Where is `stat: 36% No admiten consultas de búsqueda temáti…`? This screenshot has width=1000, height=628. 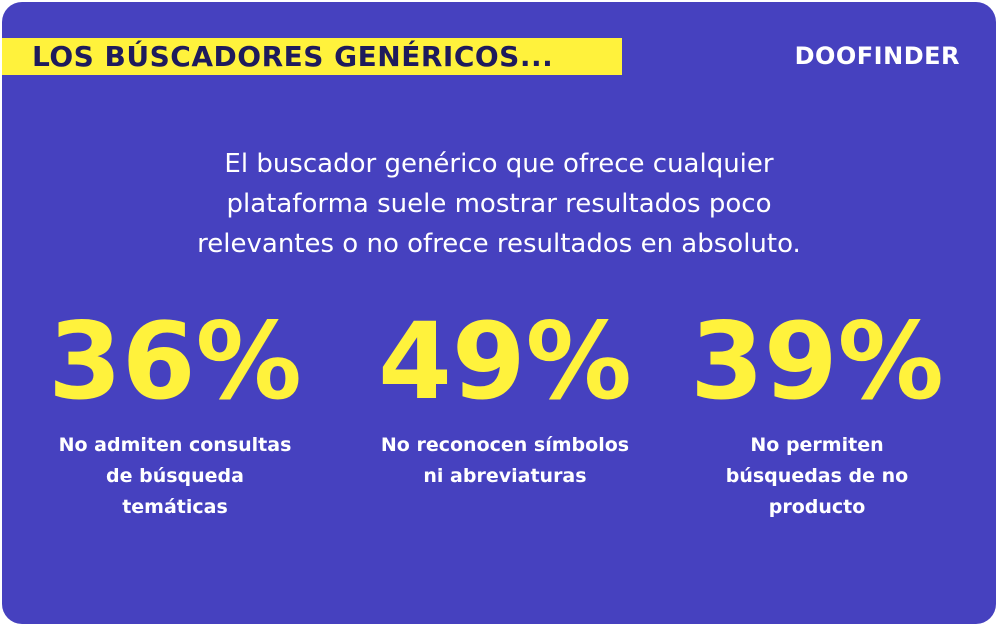
stat: 36% No admiten consultas de búsqueda temáti… is located at coordinates (175, 412).